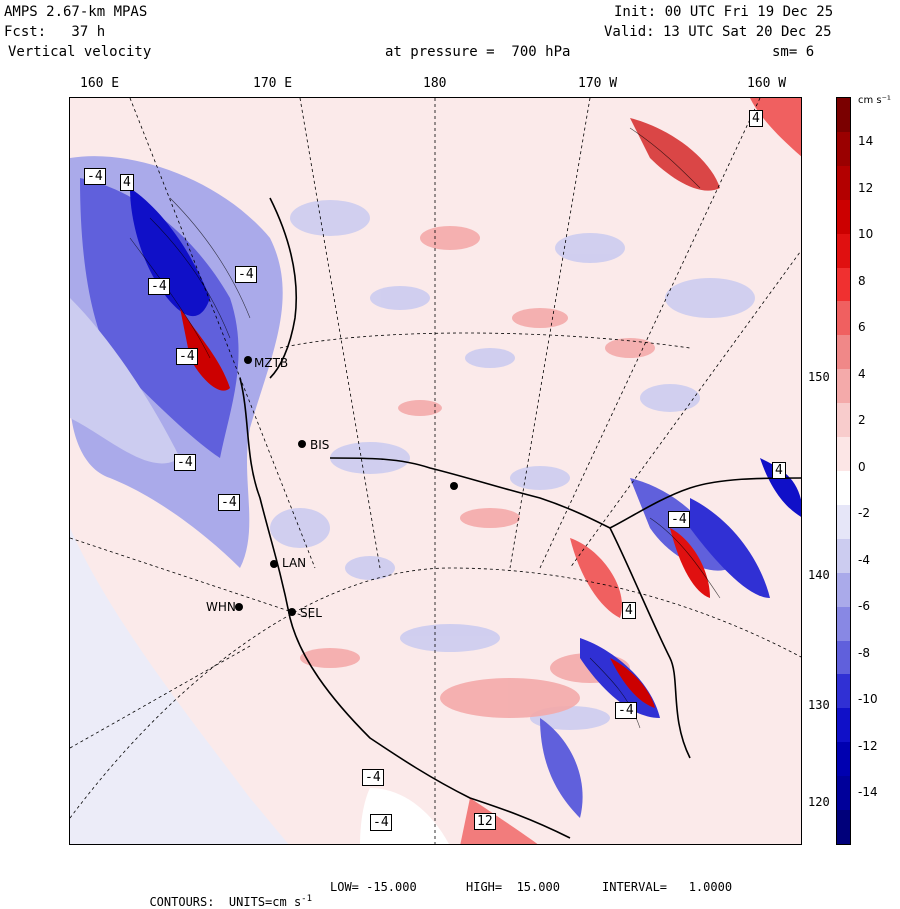 Image resolution: width=900 pixels, height=909 pixels. Describe the element at coordinates (862, 327) in the screenshot. I see `colorbar-tick-label: 6` at that location.